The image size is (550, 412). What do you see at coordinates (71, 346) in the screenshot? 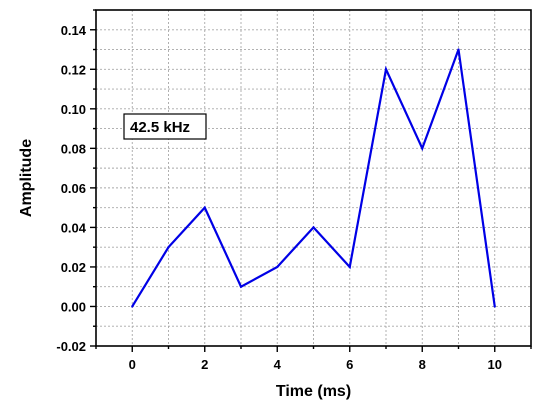
I see `y-tick-label: -0.02` at bounding box center [71, 346].